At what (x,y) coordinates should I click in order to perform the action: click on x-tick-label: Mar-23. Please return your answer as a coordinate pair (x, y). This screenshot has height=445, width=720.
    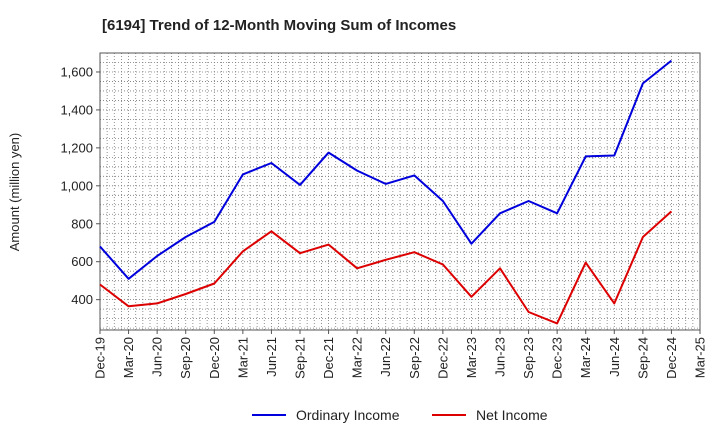
    Looking at the image, I should click on (471, 357).